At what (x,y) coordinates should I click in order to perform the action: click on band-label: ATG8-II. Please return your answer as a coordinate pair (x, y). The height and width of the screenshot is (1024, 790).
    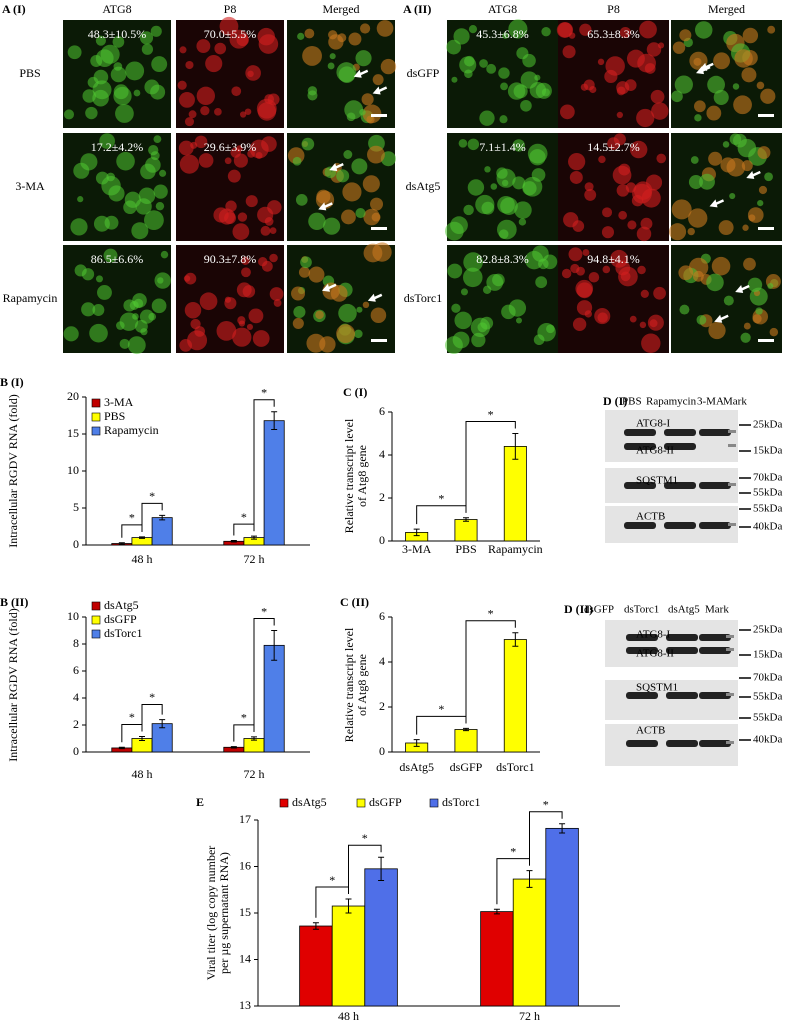
    Looking at the image, I should click on (655, 654).